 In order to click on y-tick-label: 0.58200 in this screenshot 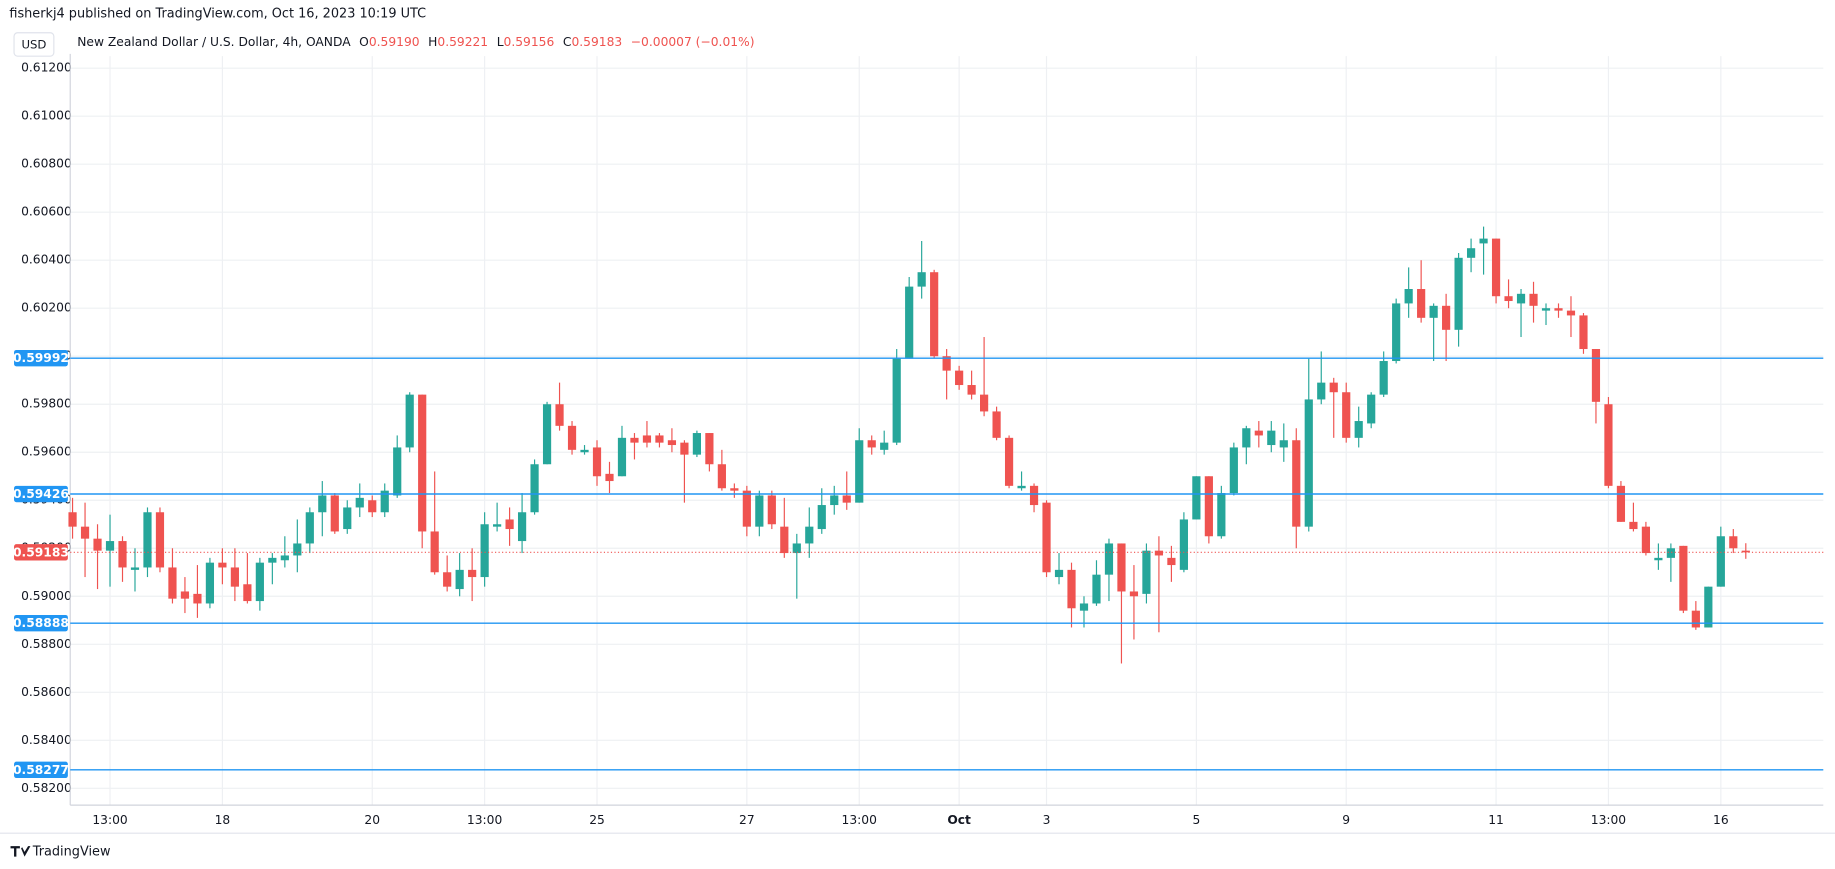, I will do `click(46, 788)`.